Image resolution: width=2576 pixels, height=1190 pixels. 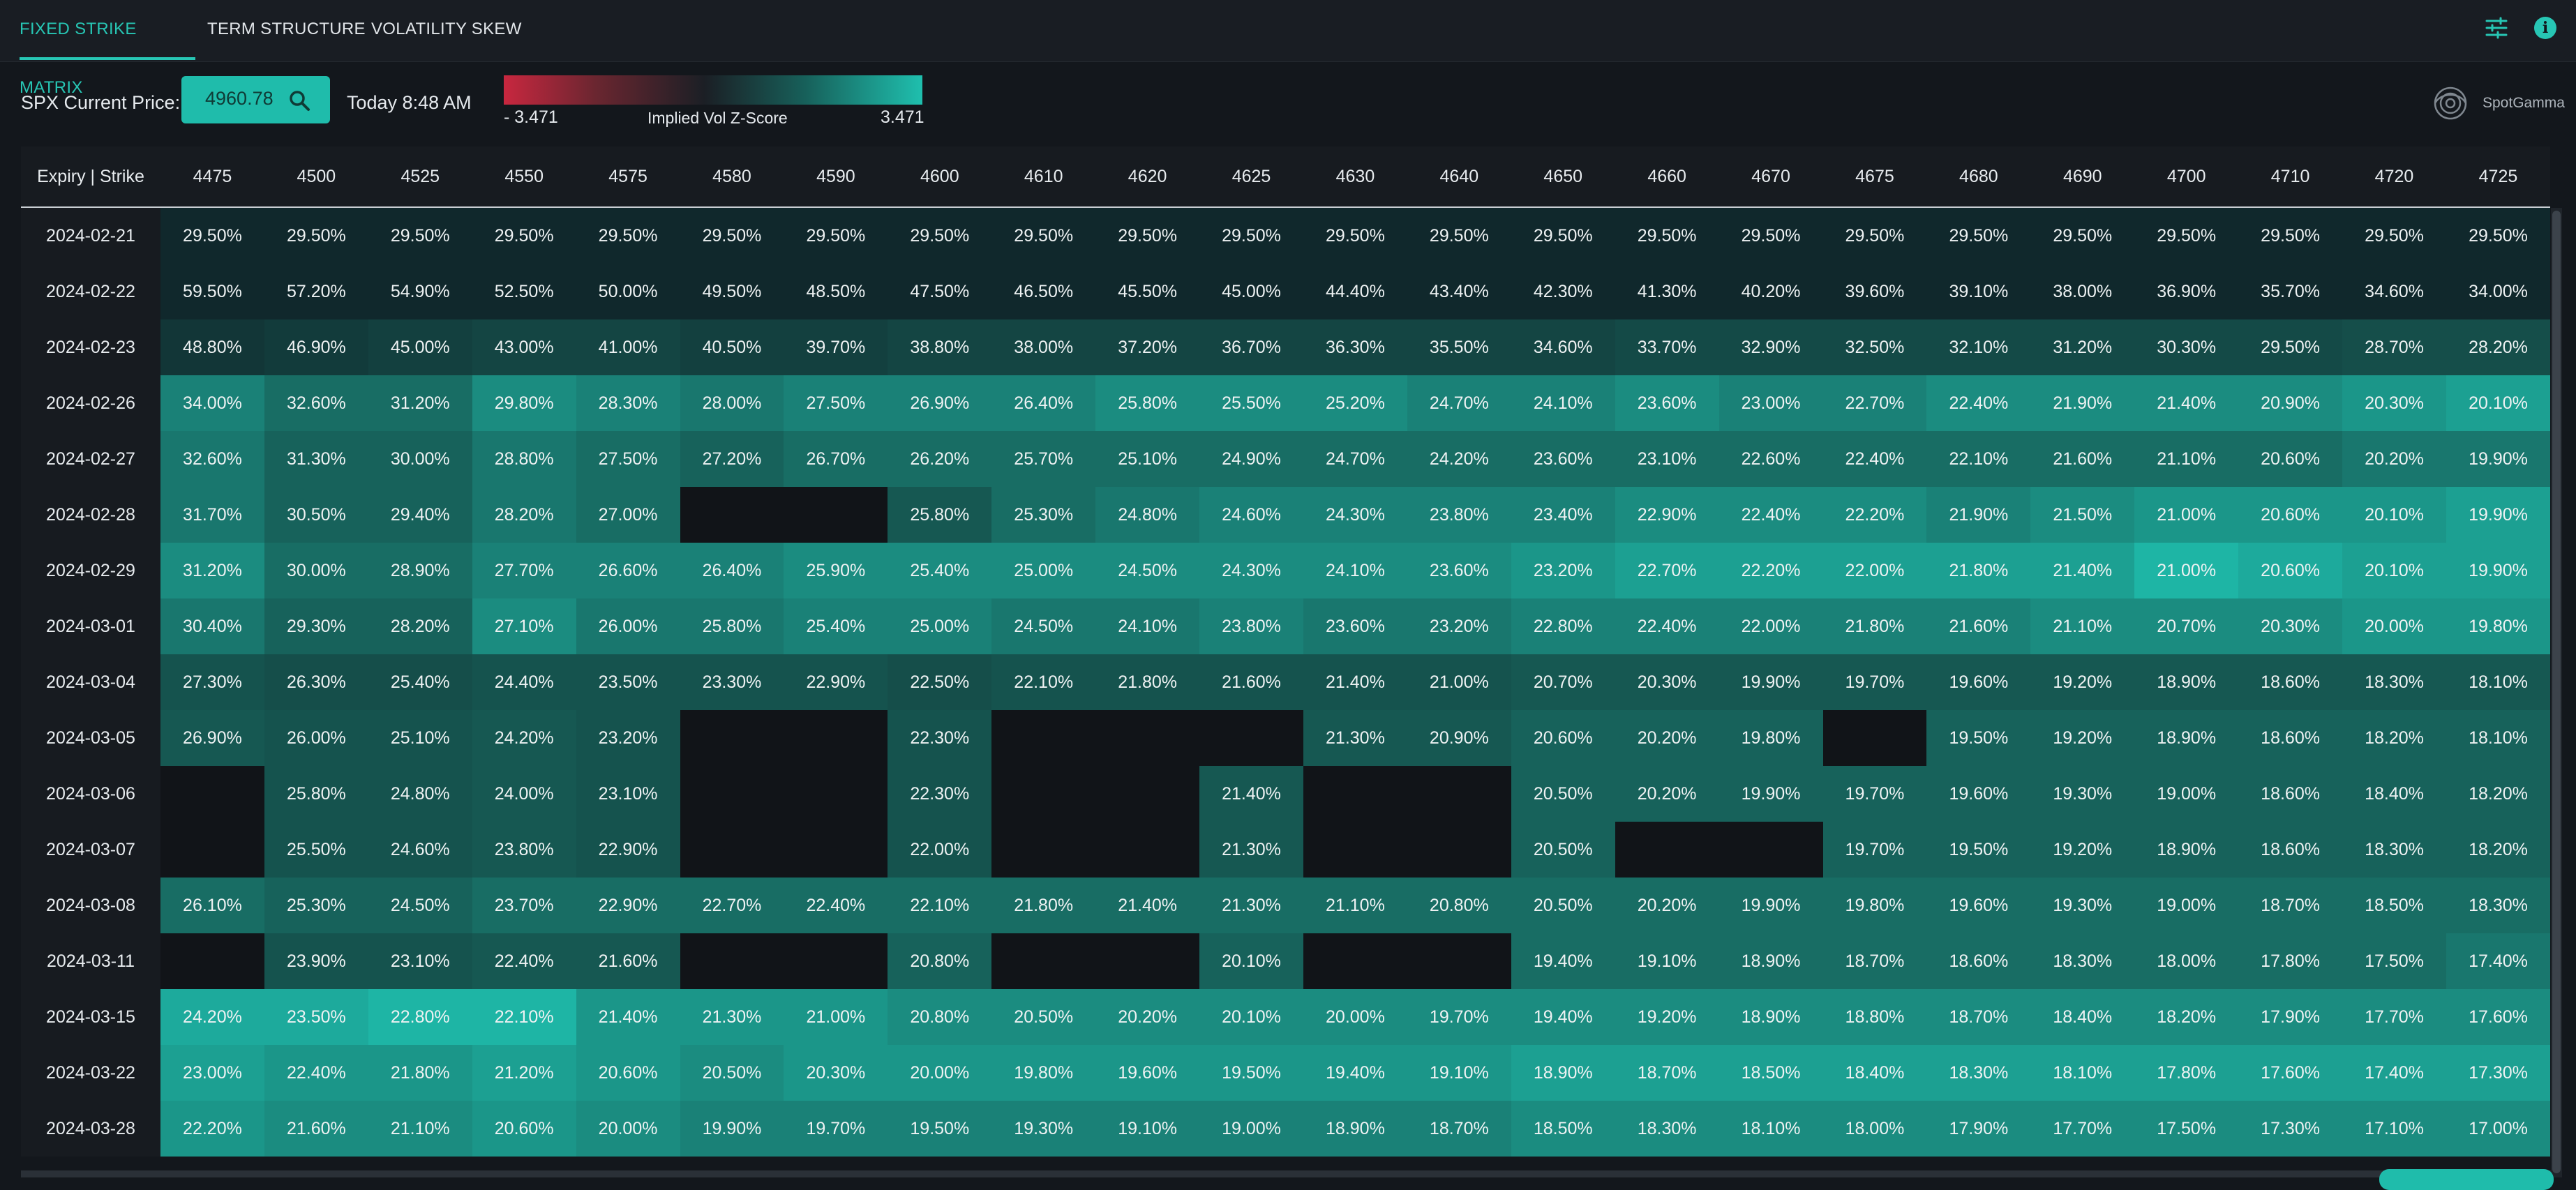 I want to click on iv-cell: 23.30%, so click(x=732, y=682).